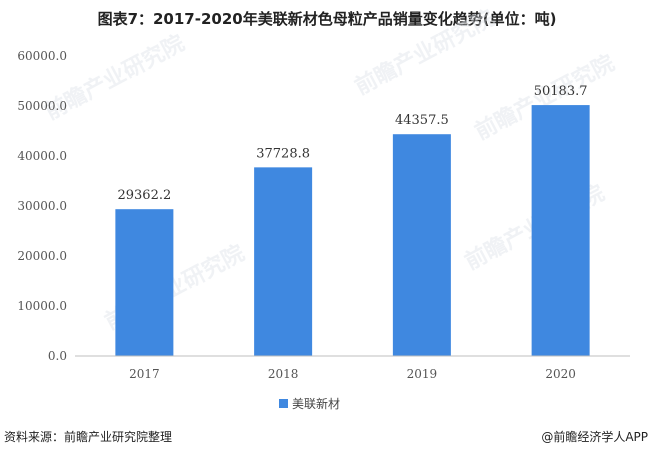  I want to click on y-tick-label: 60000.0, so click(42, 56).